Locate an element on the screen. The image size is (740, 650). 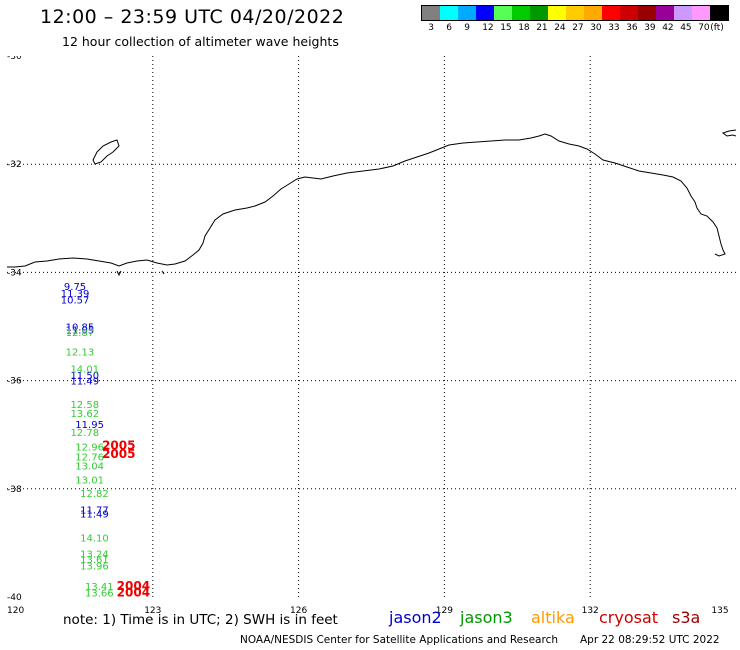
wave-height-label-jason3: 13.62 is located at coordinates (84, 414).